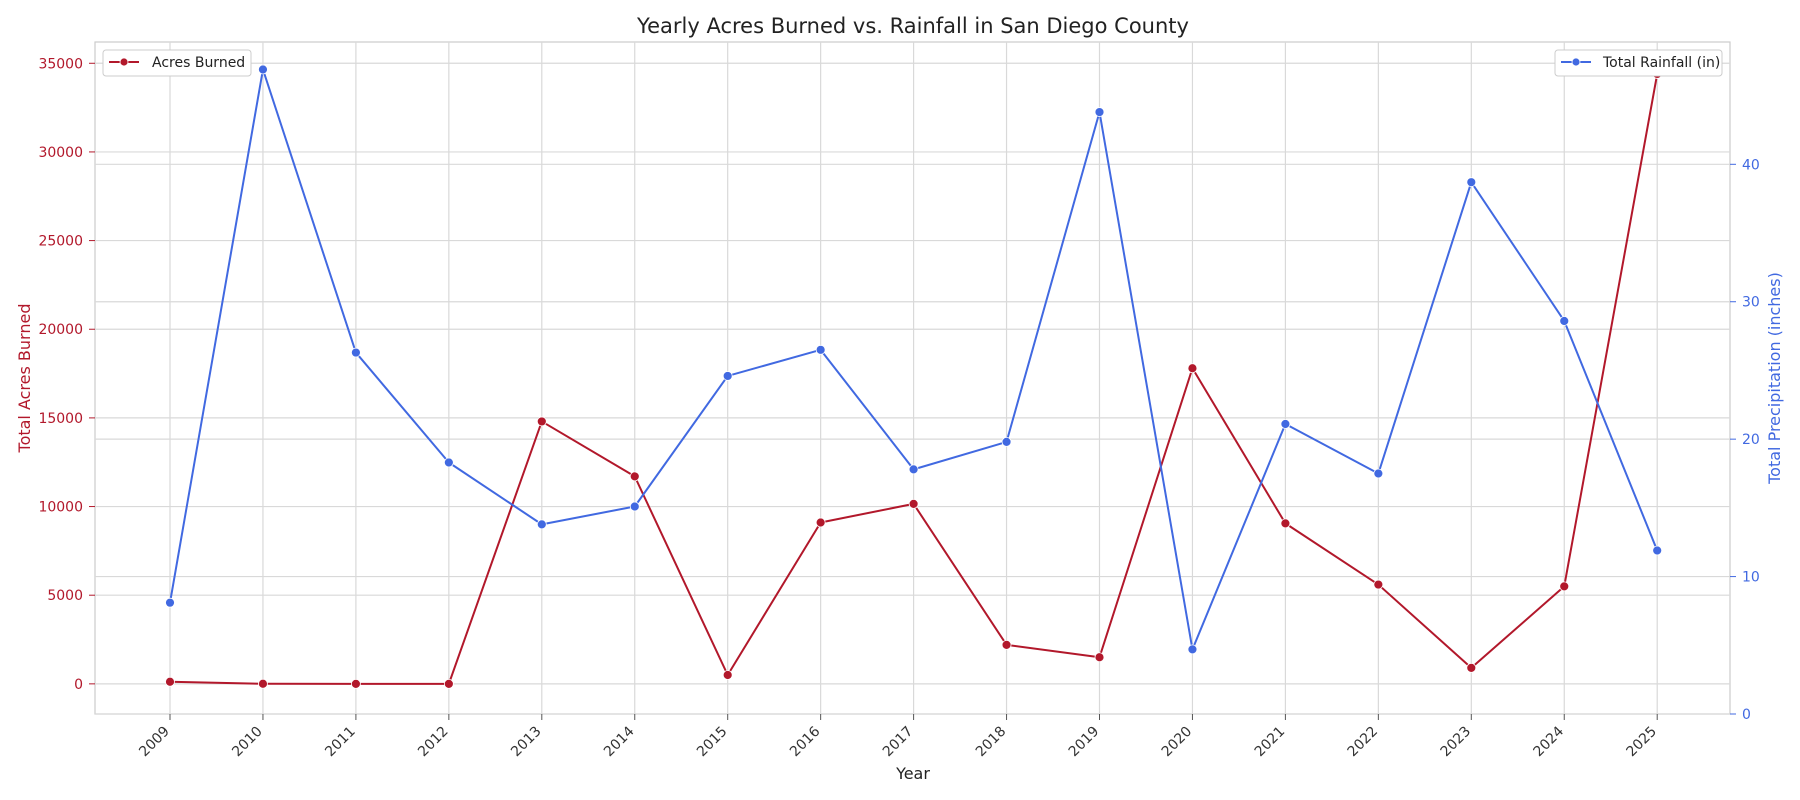 The width and height of the screenshot is (1800, 800). Describe the element at coordinates (60, 419) in the screenshot. I see `left-tick-label: 15000` at that location.